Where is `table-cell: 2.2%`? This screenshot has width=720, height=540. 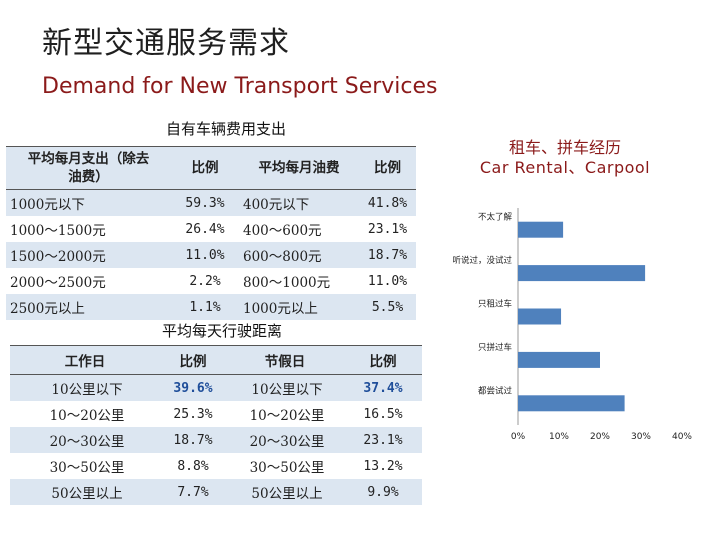 table-cell: 2.2% is located at coordinates (205, 281).